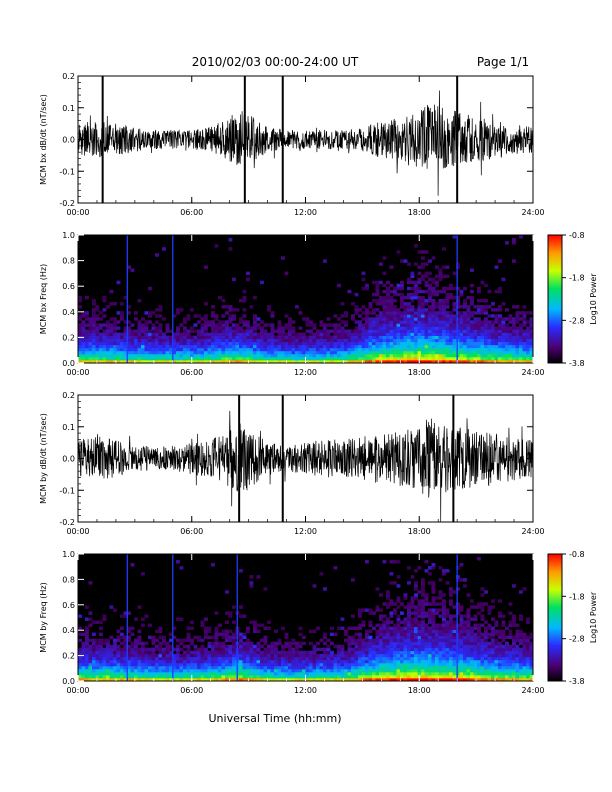 This screenshot has height=792, width=612. Describe the element at coordinates (306, 299) in the screenshot. I see `bx-spectrogram-image` at that location.